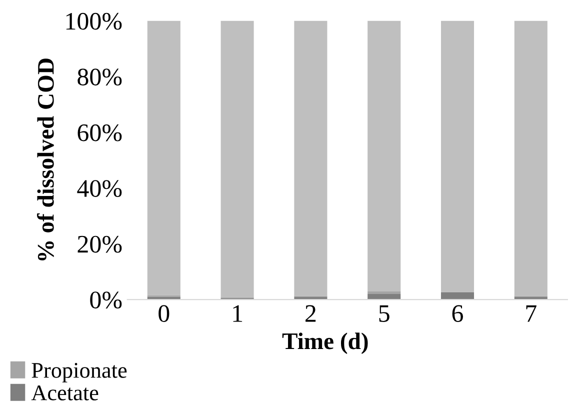 The image size is (579, 416). Describe the element at coordinates (311, 313) in the screenshot. I see `x-tick-label: 2` at that location.